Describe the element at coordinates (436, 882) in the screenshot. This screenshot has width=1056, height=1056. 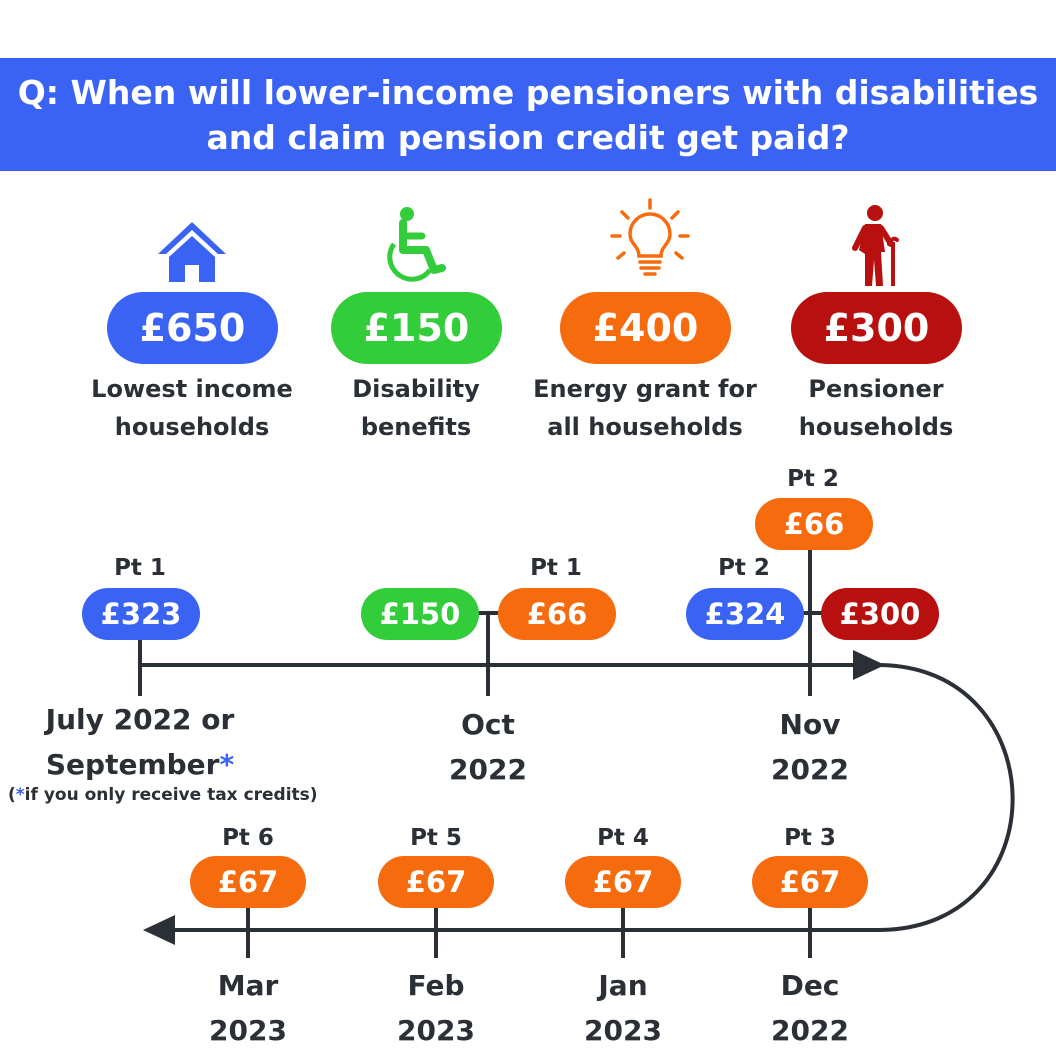
I see `feb-energy-pill: £67` at that location.